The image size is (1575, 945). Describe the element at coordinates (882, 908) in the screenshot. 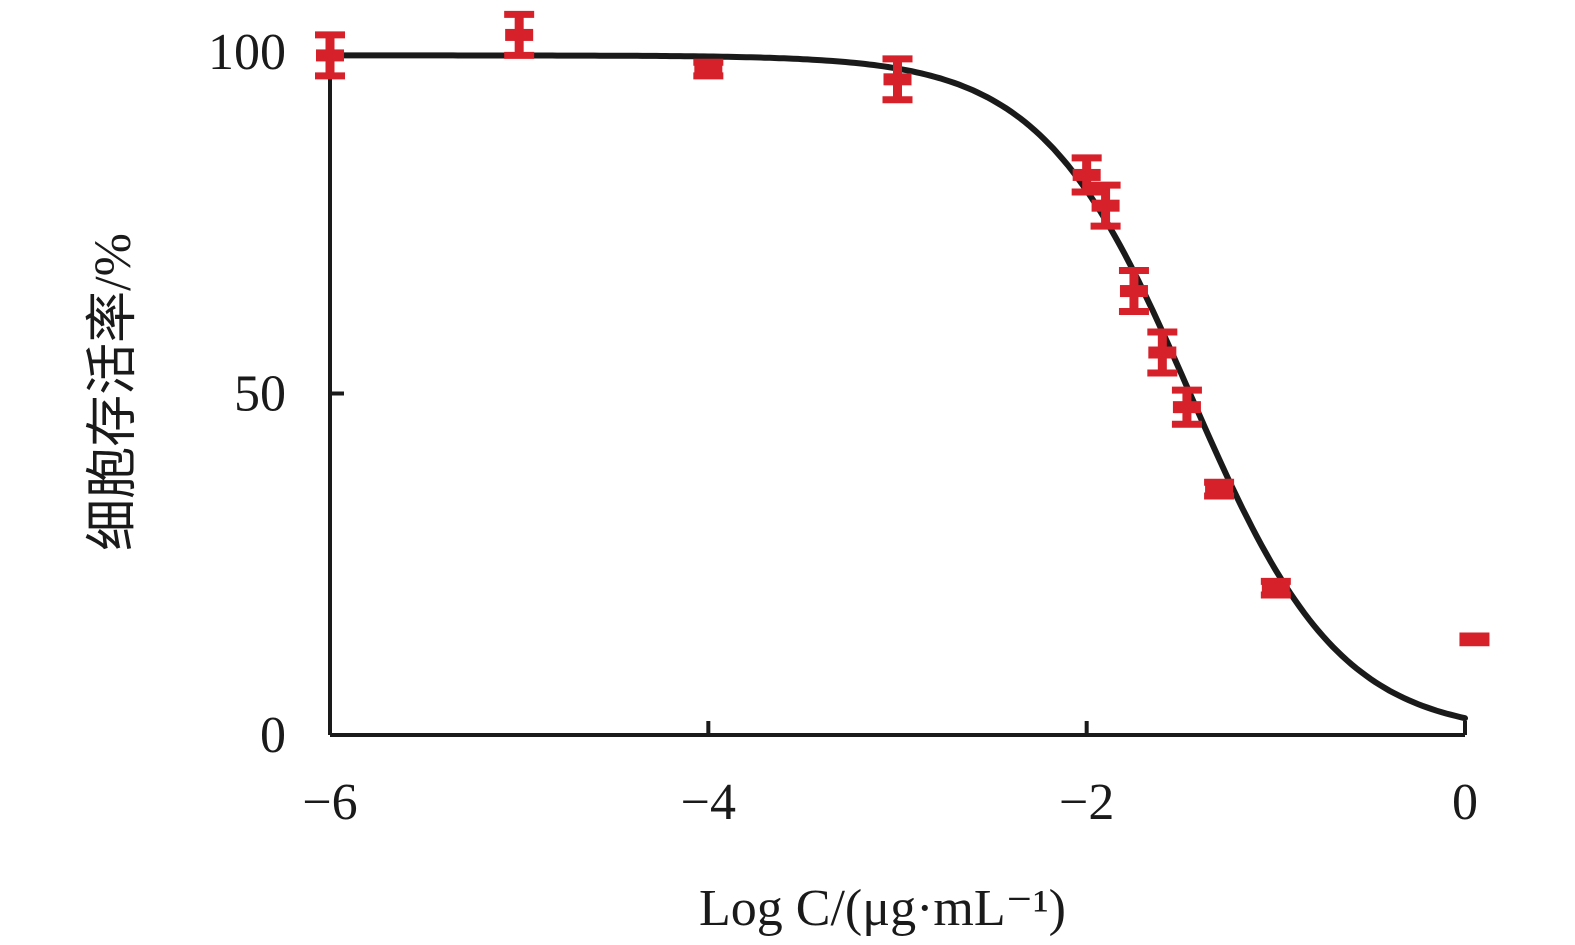

I see `x-axis-title: Log C/(μg·mL⁻¹)` at that location.